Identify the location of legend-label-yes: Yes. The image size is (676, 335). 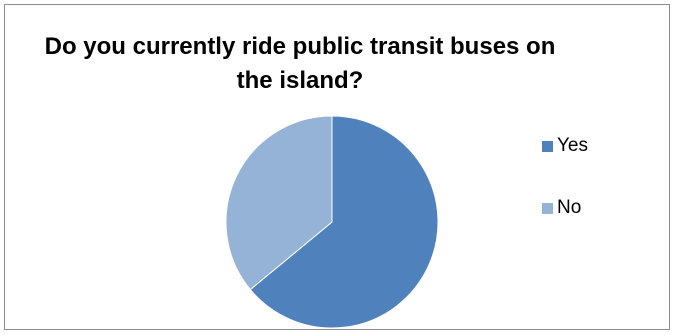
(572, 145).